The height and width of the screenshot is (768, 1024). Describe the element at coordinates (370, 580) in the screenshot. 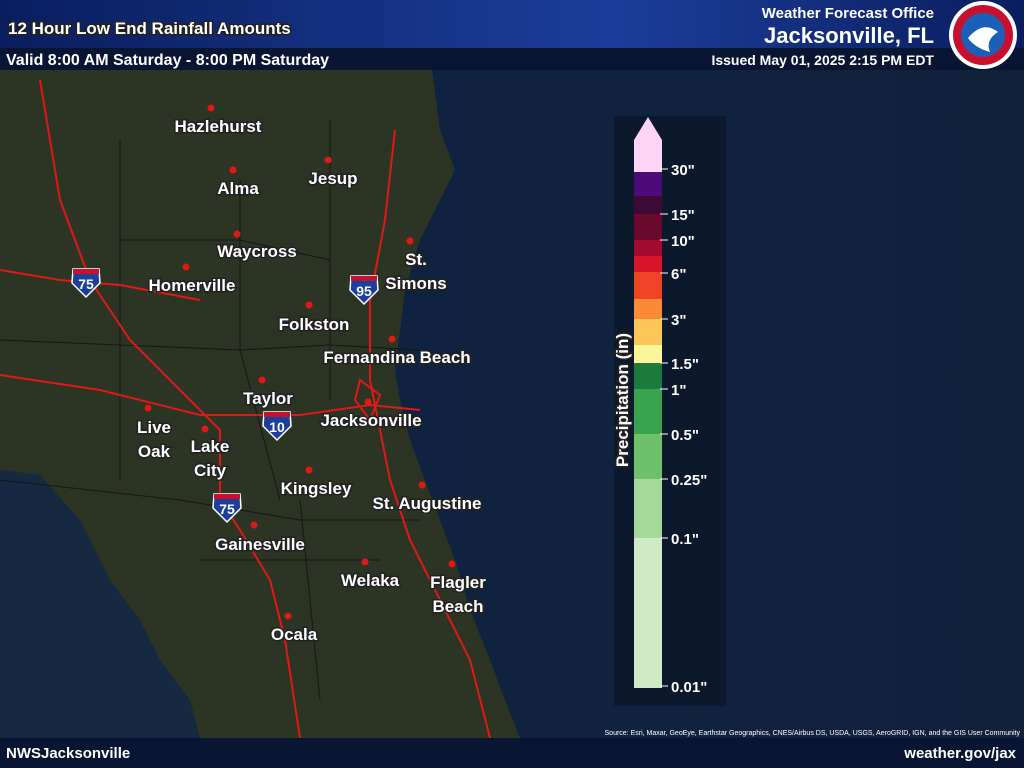

I see `city-label: Welaka` at that location.